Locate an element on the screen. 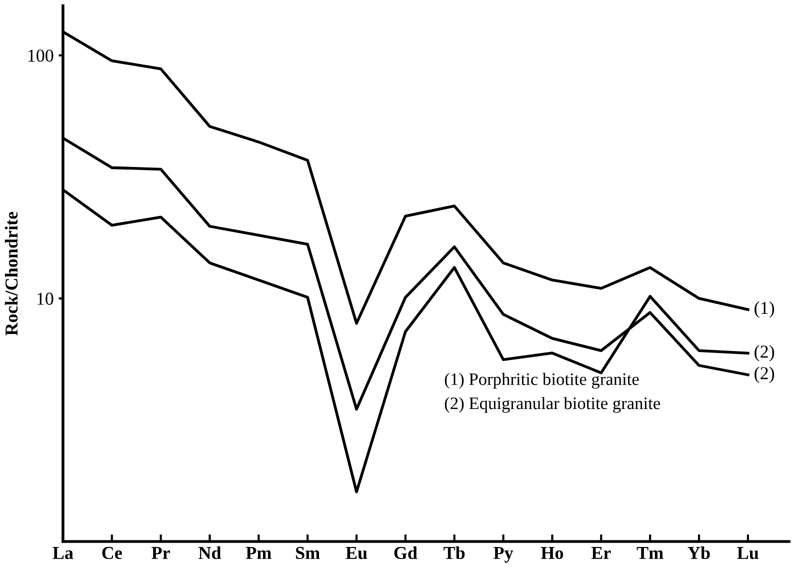  x-tick-label: Tb is located at coordinates (454, 553).